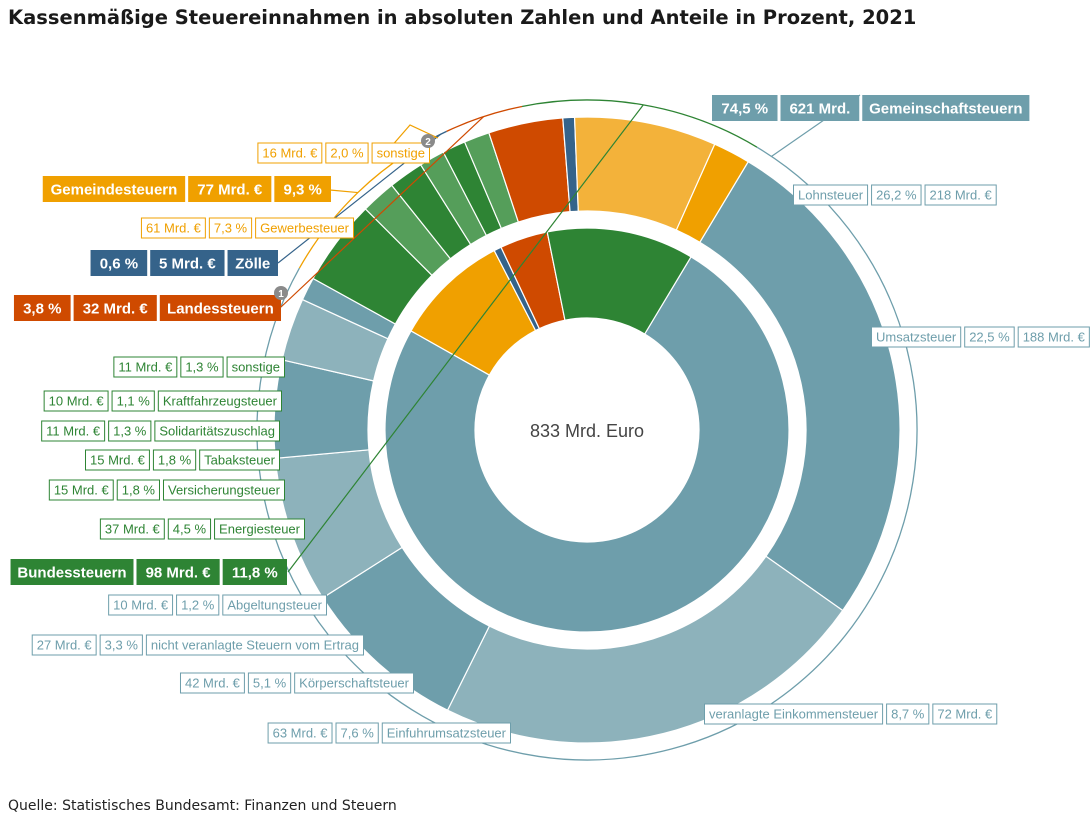  I want to click on sub-label-tabaksteuer-9-box, so click(117, 460).